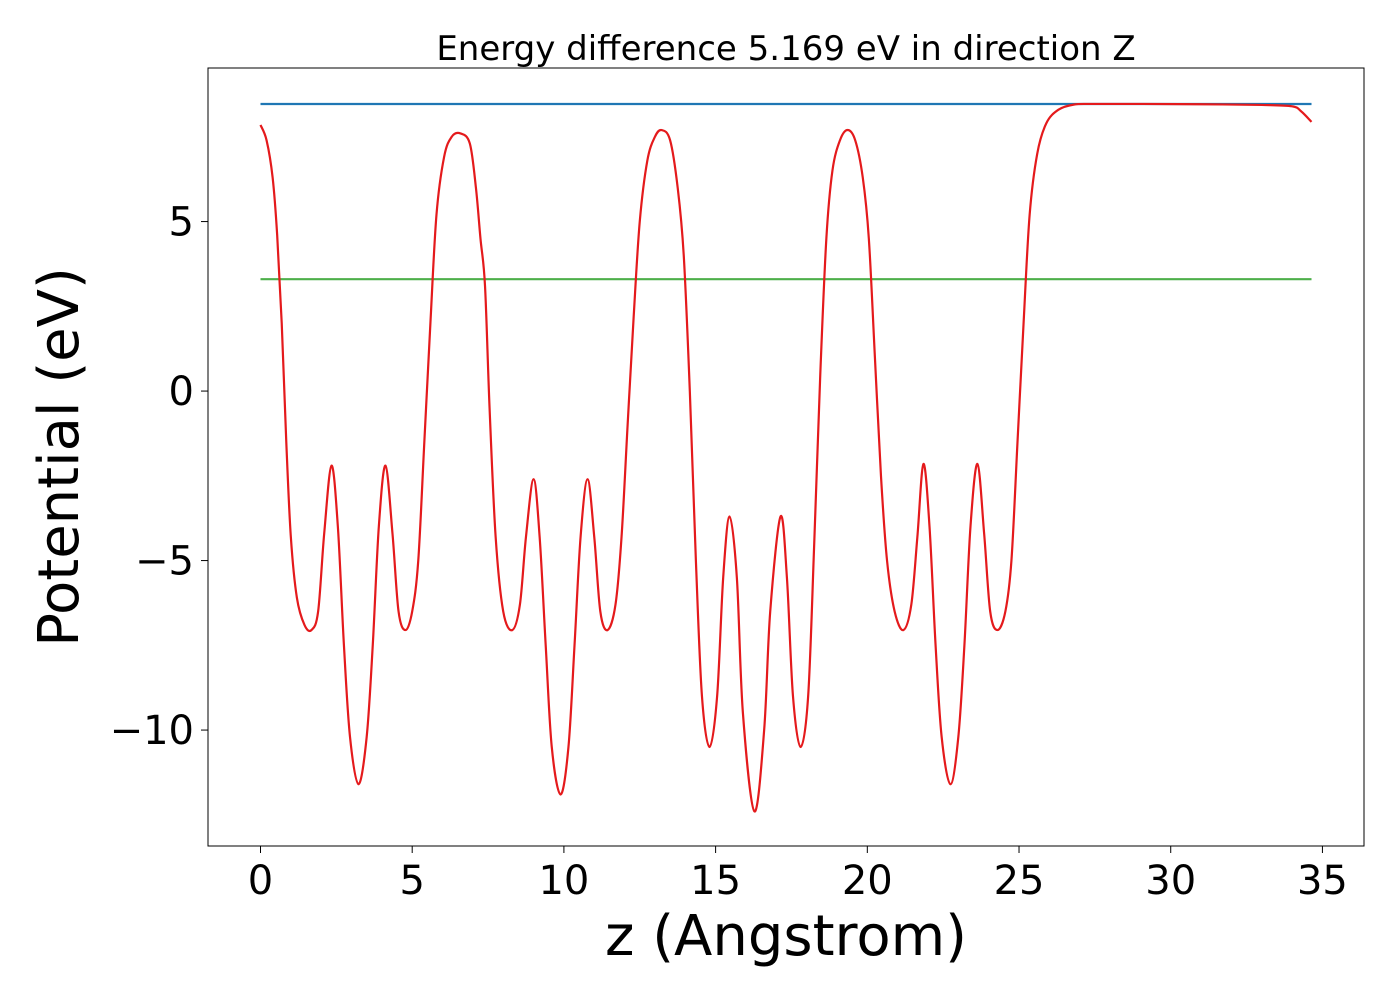 This screenshot has width=1400, height=1000. Describe the element at coordinates (1019, 881) in the screenshot. I see `x-tick-label: 25` at that location.